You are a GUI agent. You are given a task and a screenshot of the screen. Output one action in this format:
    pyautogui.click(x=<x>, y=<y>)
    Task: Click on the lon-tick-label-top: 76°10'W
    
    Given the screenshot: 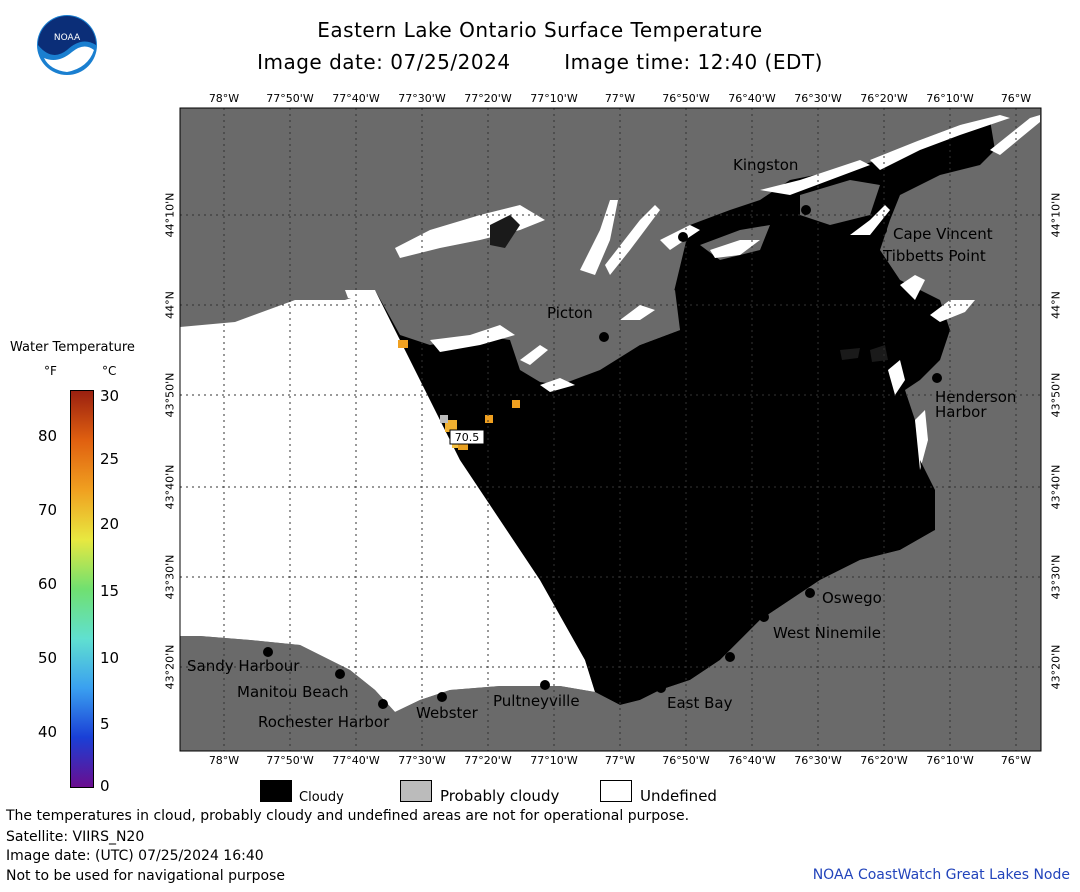 What is the action you would take?
    pyautogui.click(x=950, y=98)
    